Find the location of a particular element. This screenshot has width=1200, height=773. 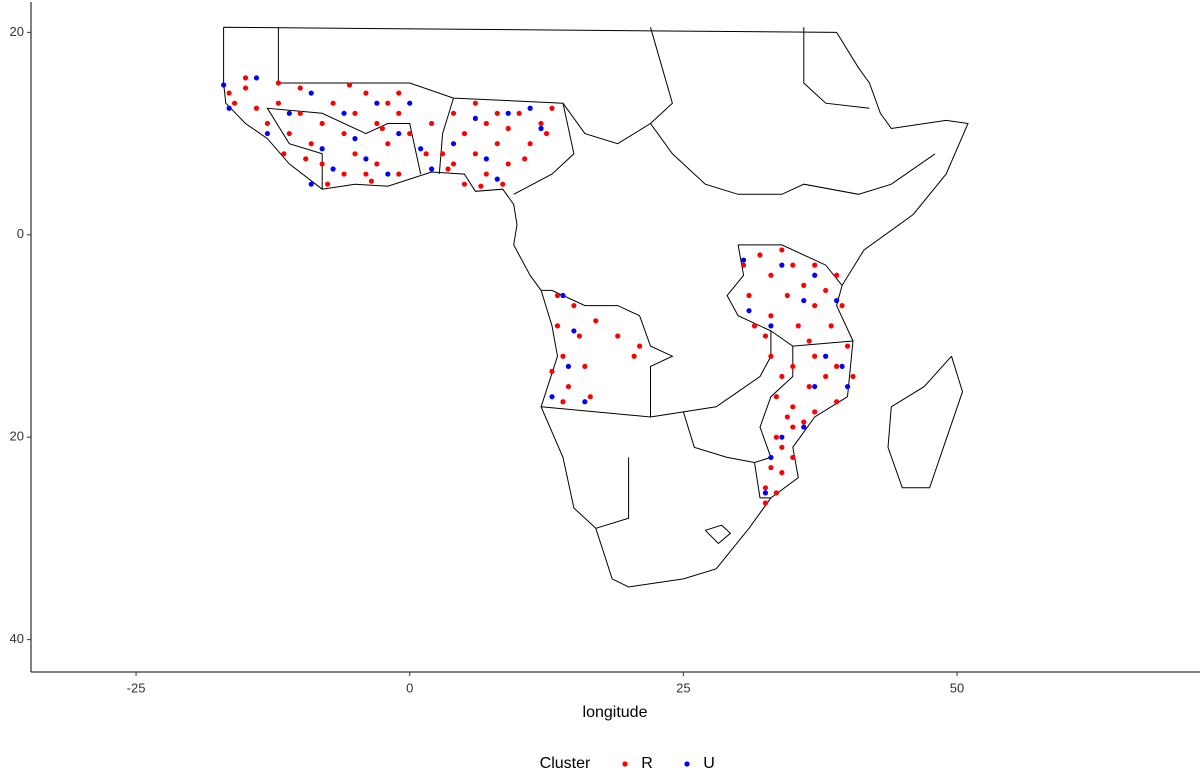

y-tick-label: 40 is located at coordinates (17, 638).